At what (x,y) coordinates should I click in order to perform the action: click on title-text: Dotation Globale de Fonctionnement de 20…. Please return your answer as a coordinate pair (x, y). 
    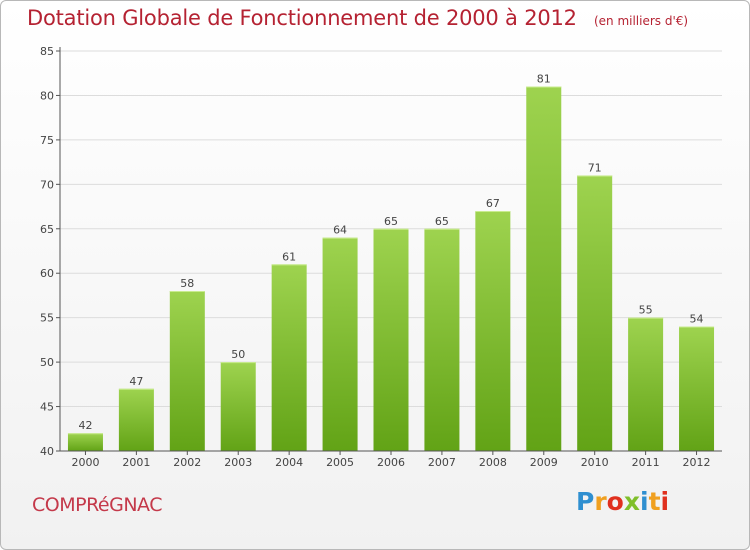
    Looking at the image, I should click on (302, 18).